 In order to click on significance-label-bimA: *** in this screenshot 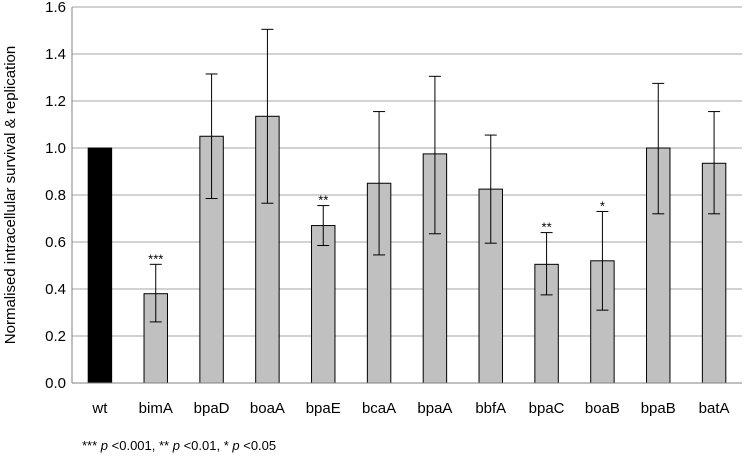, I will do `click(155, 258)`.